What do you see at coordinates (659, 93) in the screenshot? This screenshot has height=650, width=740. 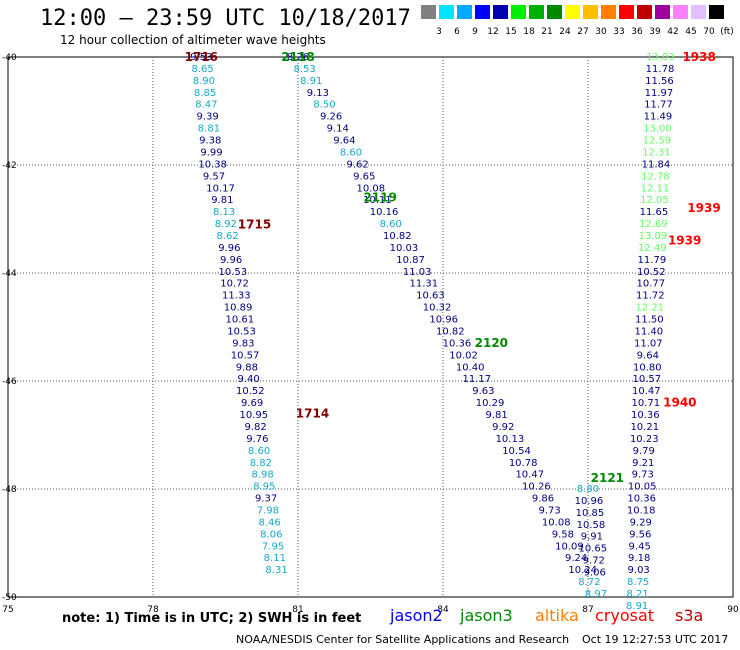 I see `wave-height-value: 11.97` at bounding box center [659, 93].